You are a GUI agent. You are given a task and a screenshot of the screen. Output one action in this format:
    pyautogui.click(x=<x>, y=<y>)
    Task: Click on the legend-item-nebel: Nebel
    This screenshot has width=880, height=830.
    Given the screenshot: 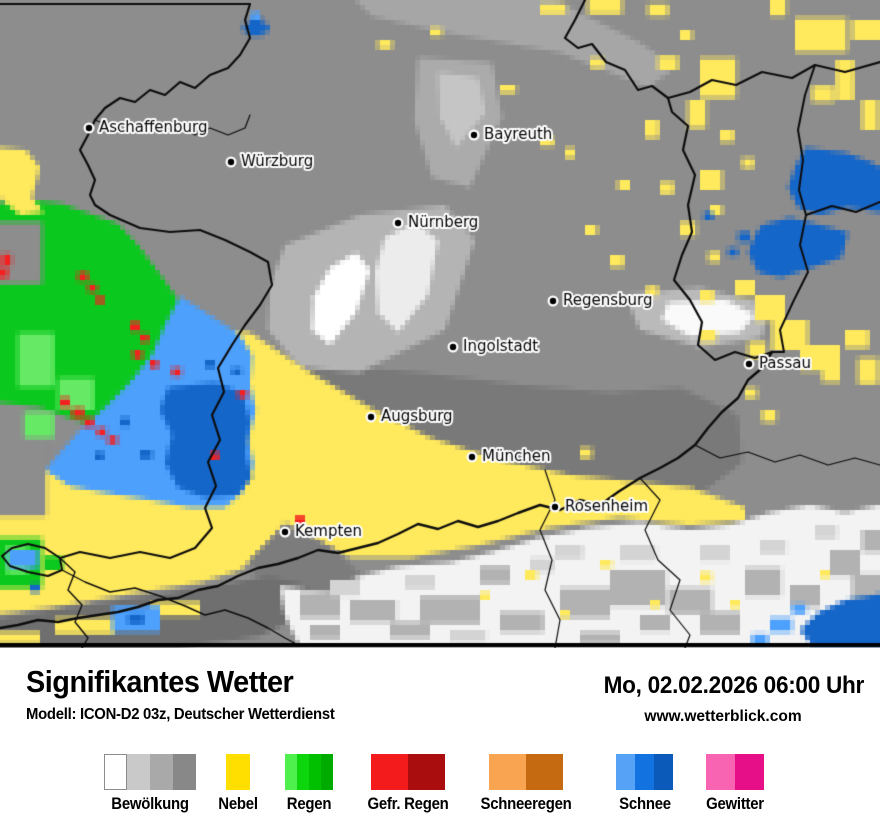 What is the action you would take?
    pyautogui.click(x=238, y=783)
    